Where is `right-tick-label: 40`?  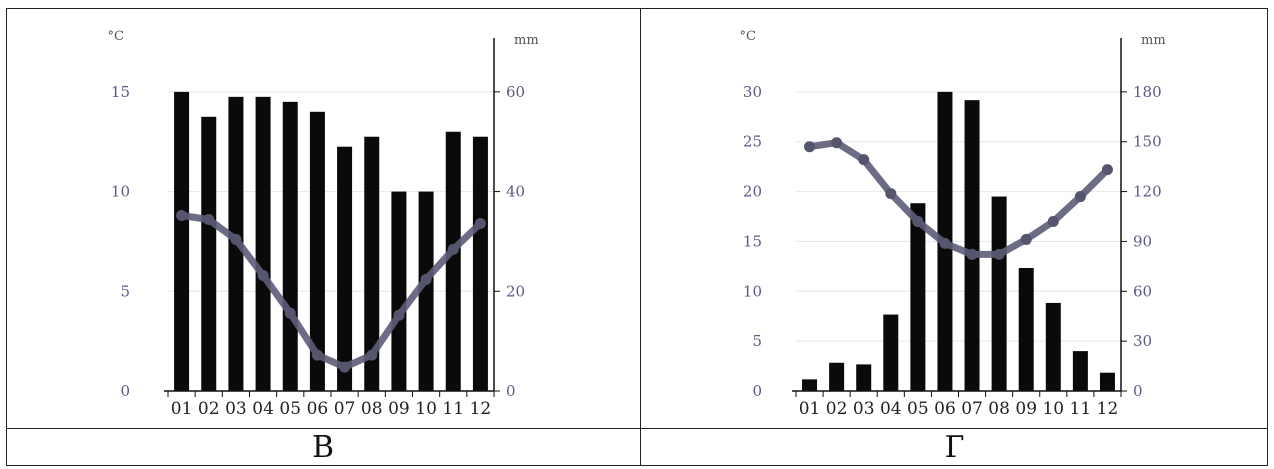 right-tick-label: 40 is located at coordinates (515, 192).